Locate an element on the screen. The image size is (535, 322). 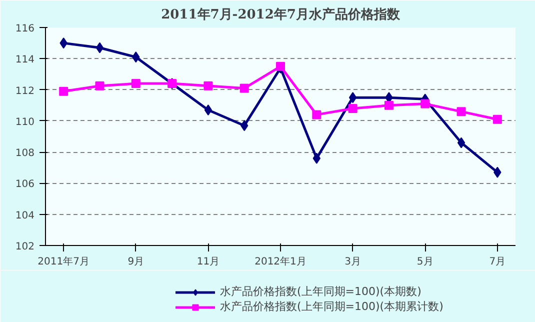
chart-title: 2011年7月-2012年7月水产品价格指数 is located at coordinates (281, 14).